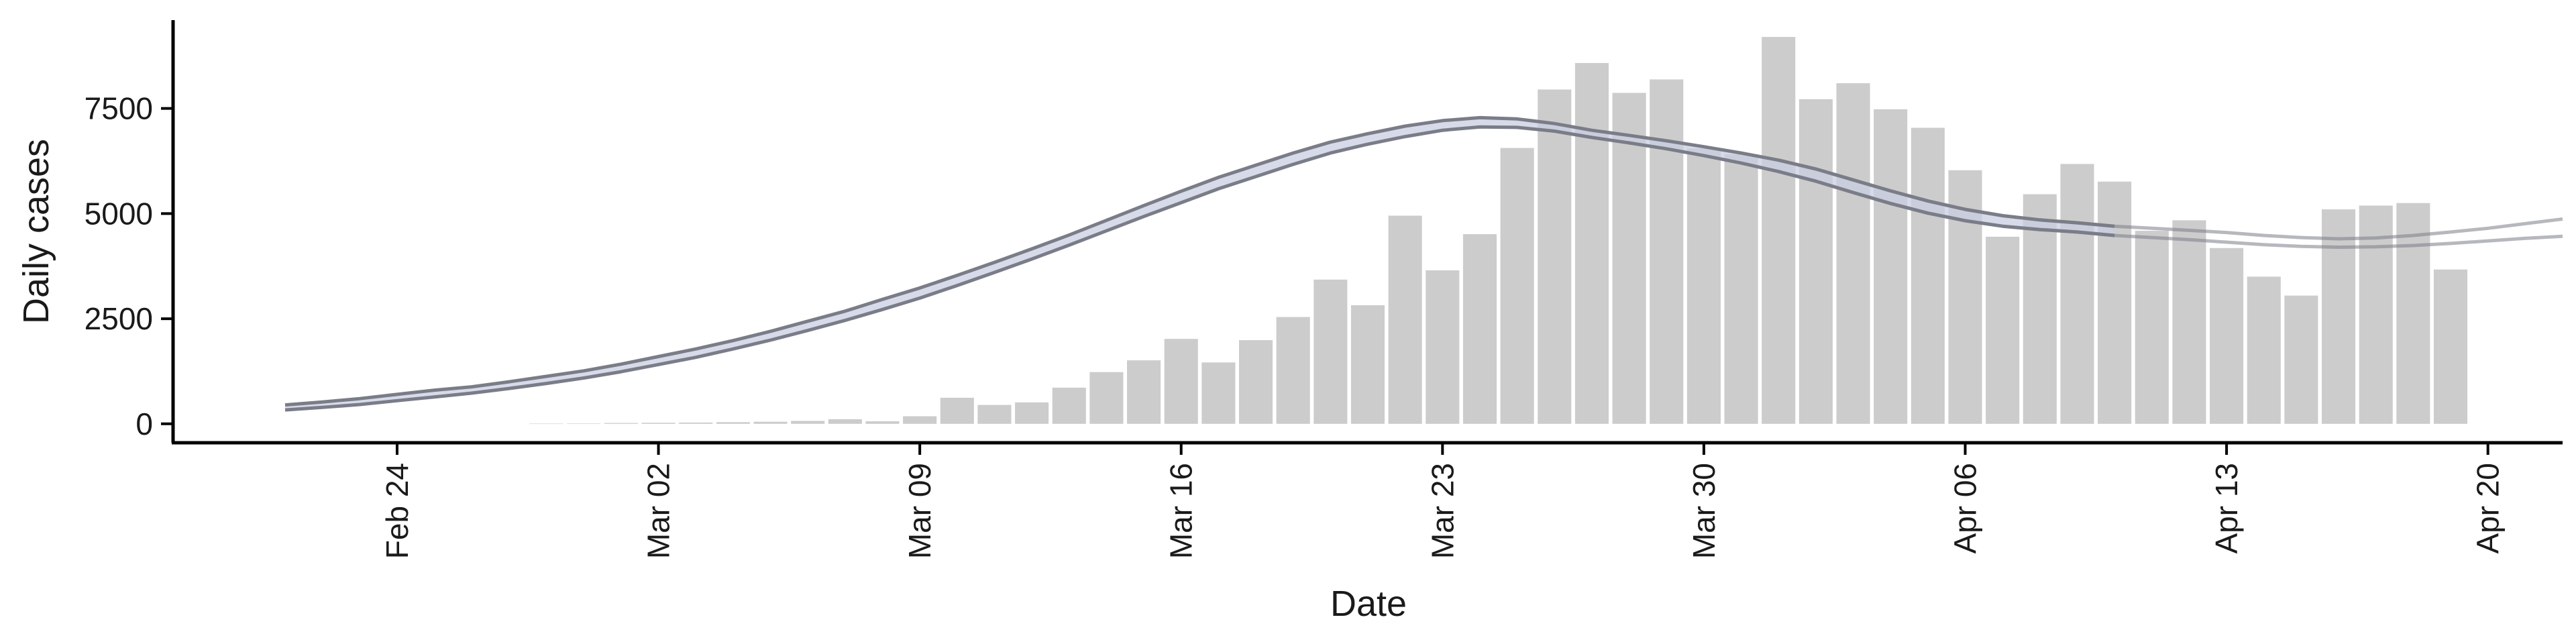  I want to click on y-axis-title: Daily cases, so click(36, 231).